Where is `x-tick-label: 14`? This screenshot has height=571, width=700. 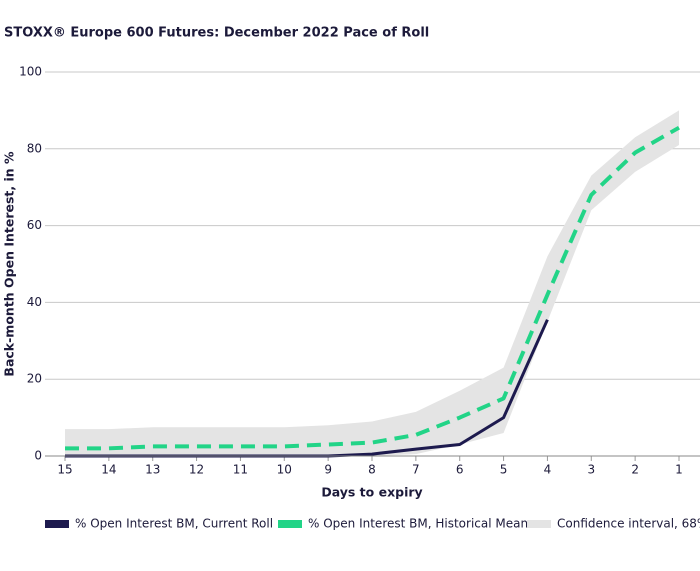
x-tick-label: 14 is located at coordinates (108, 470).